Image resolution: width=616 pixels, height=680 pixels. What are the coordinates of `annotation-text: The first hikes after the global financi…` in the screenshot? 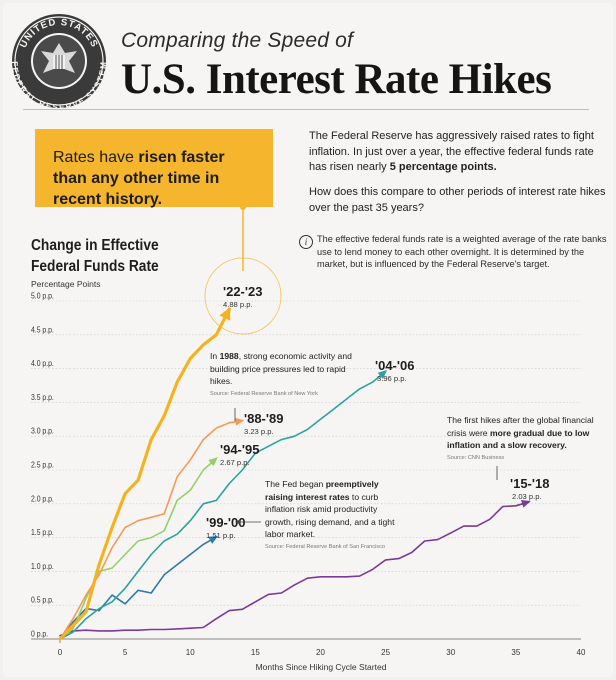 It's located at (520, 426).